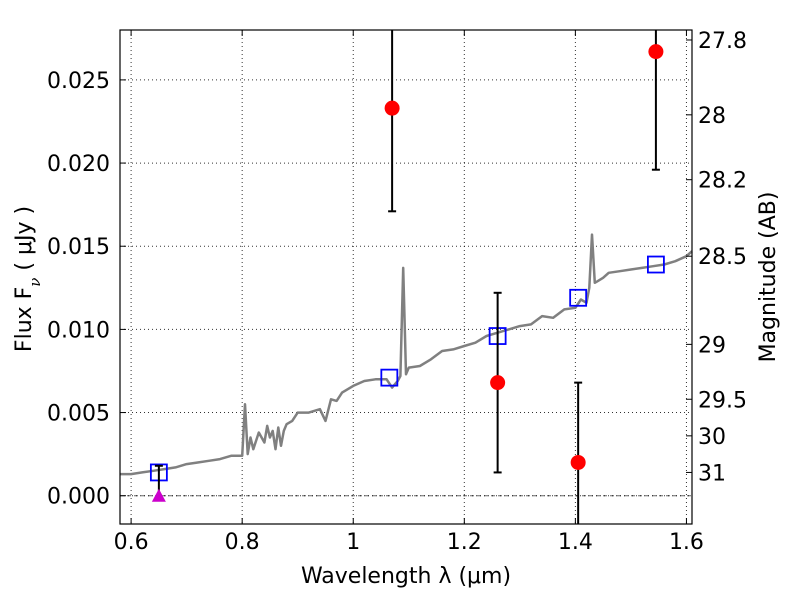 Image resolution: width=800 pixels, height=600 pixels. What do you see at coordinates (78, 330) in the screenshot?
I see `y-tick-label: 0.010` at bounding box center [78, 330].